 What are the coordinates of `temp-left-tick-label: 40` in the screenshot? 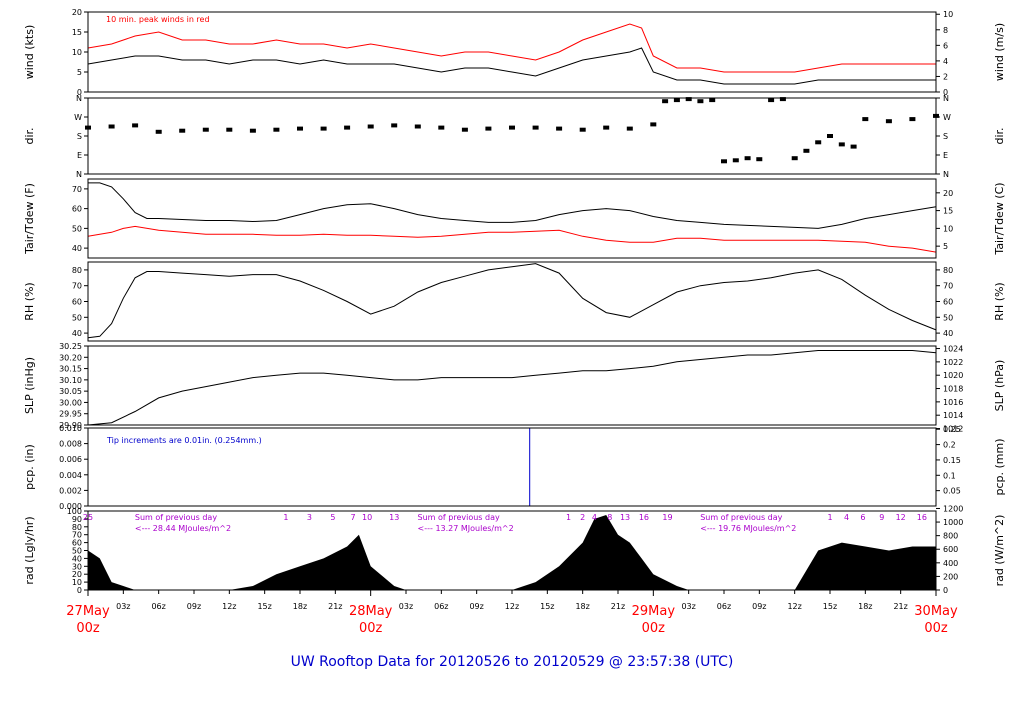 It's located at (77, 248).